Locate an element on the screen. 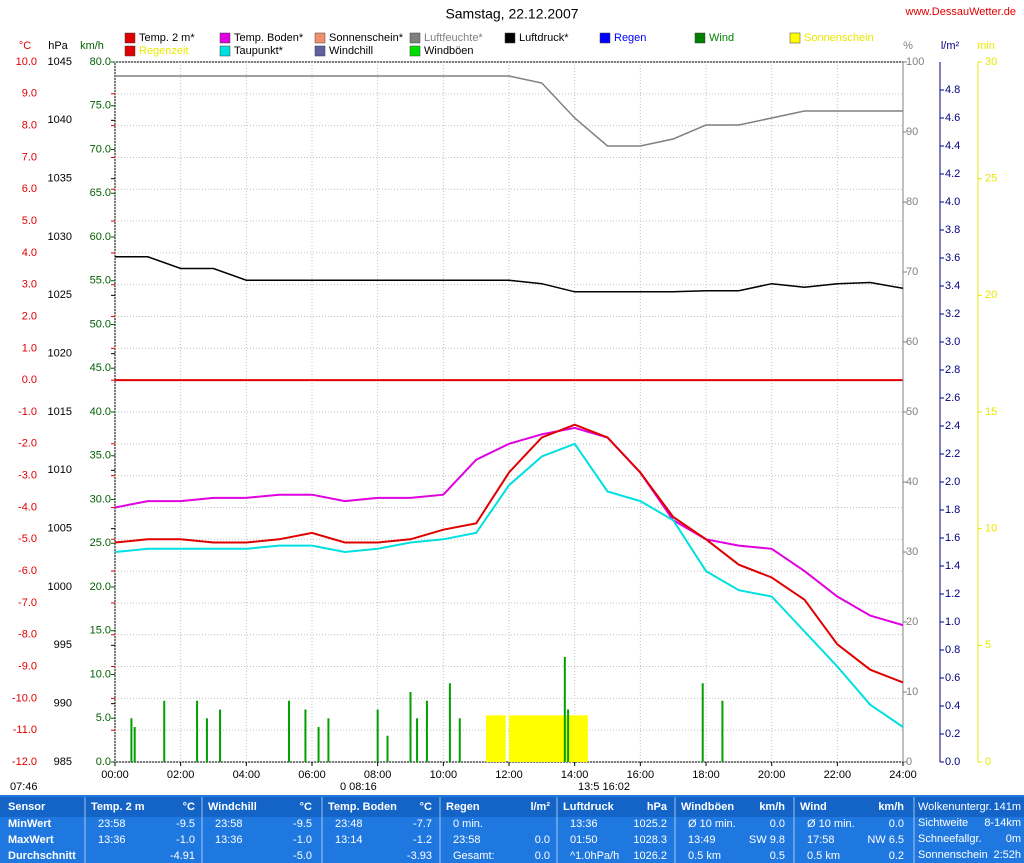 The image size is (1024, 863). x-tick-label: 20:00 is located at coordinates (772, 775).